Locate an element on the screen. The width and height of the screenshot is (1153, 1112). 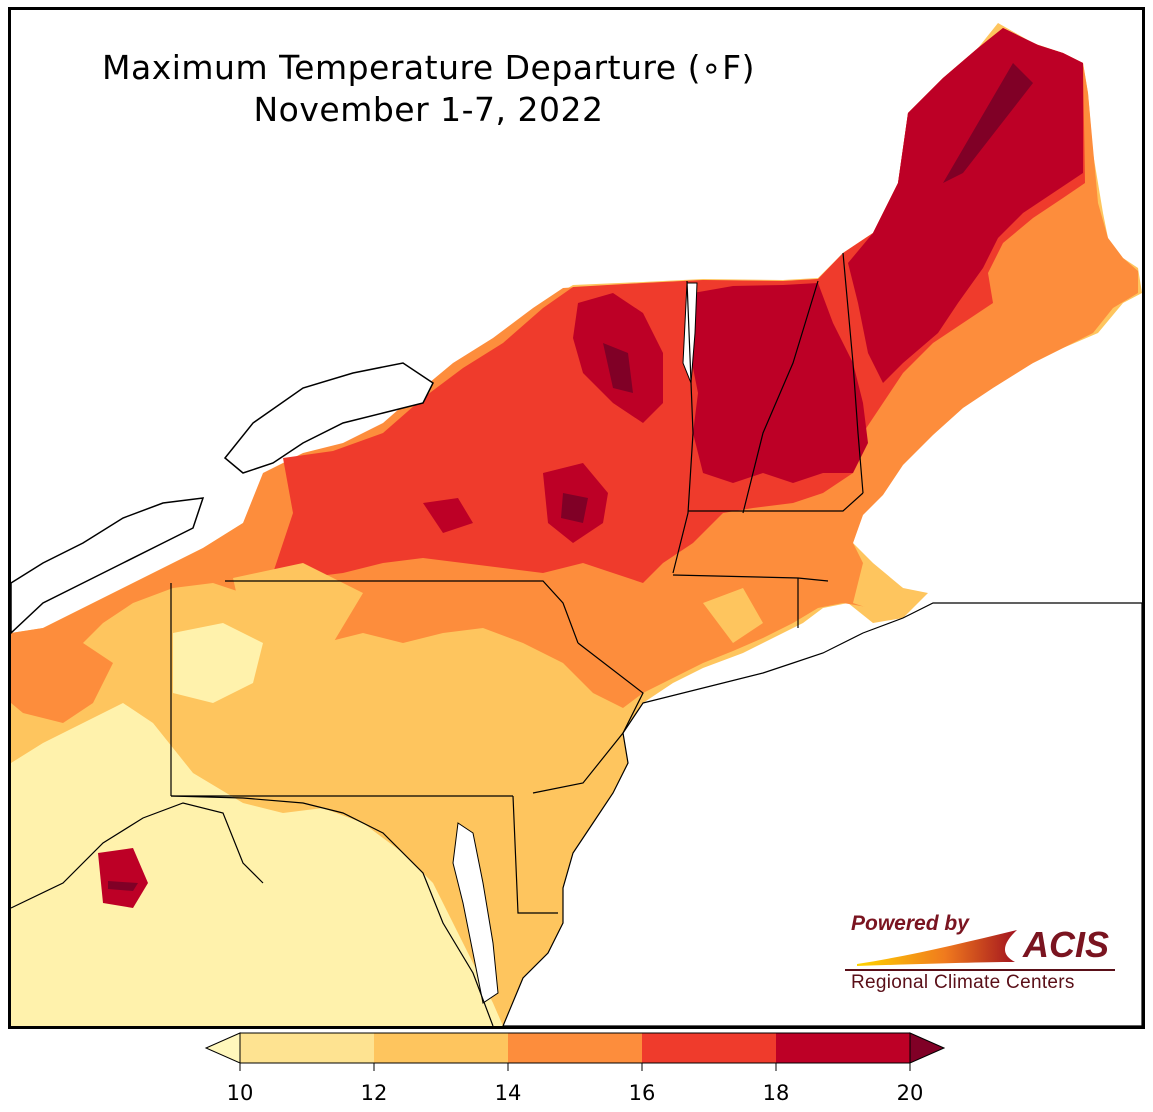
colorbar-under-arrow is located at coordinates (222, 1048).